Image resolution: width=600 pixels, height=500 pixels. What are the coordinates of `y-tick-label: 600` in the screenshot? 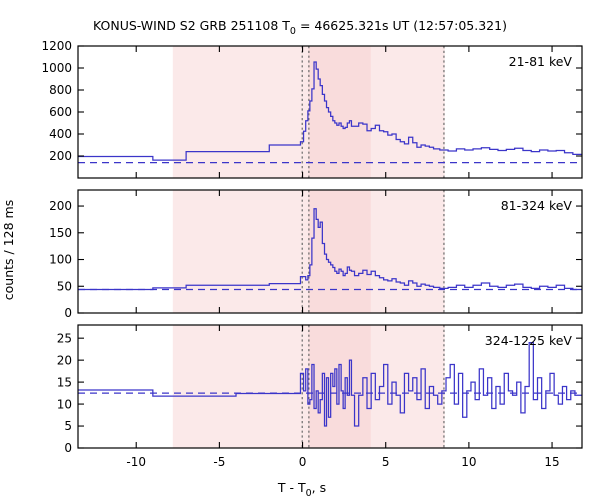 It's located at (60, 112).